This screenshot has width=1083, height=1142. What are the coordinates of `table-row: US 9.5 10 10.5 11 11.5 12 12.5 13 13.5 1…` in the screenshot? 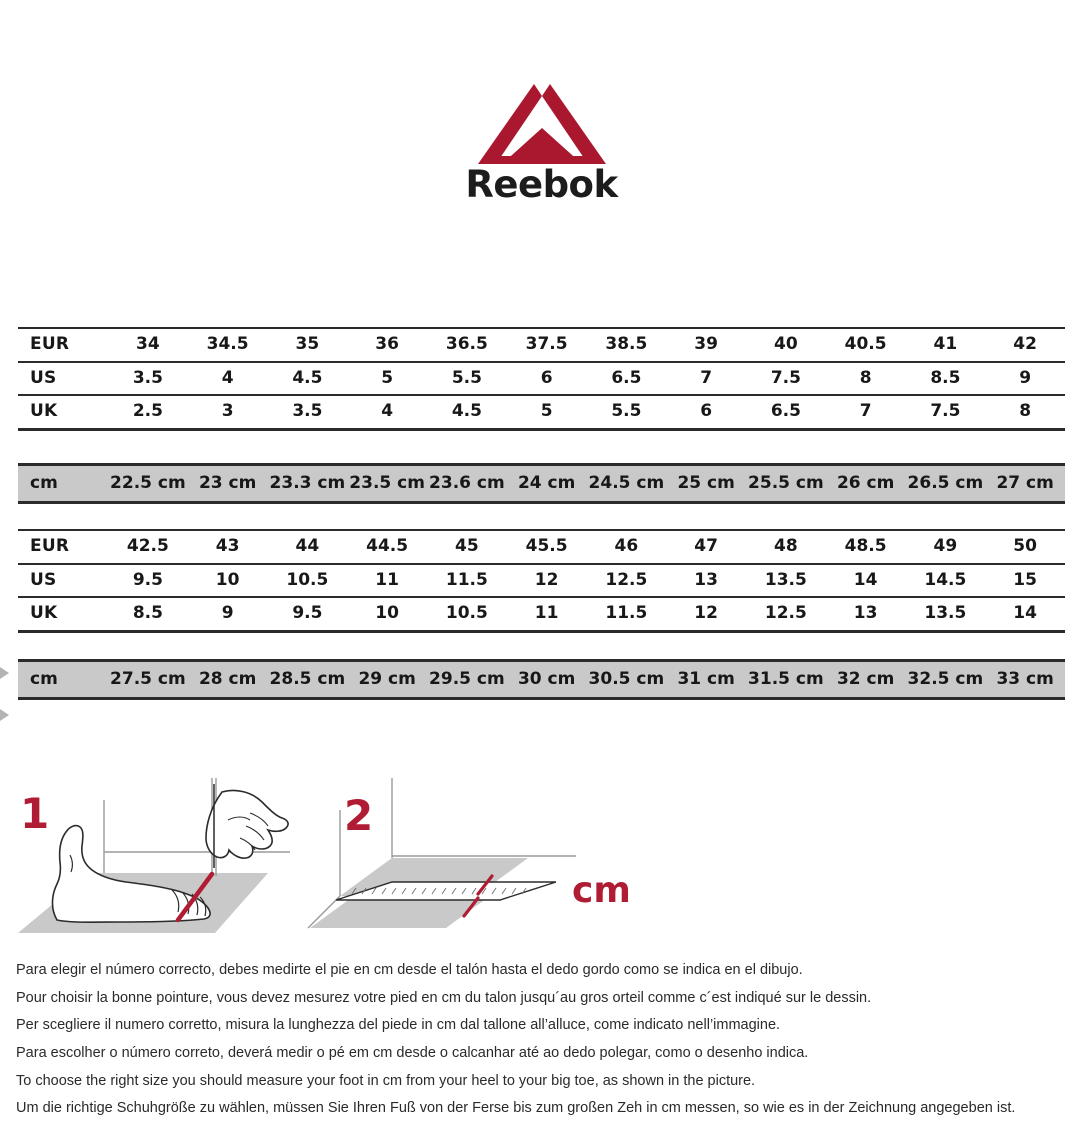 It's located at (541, 581).